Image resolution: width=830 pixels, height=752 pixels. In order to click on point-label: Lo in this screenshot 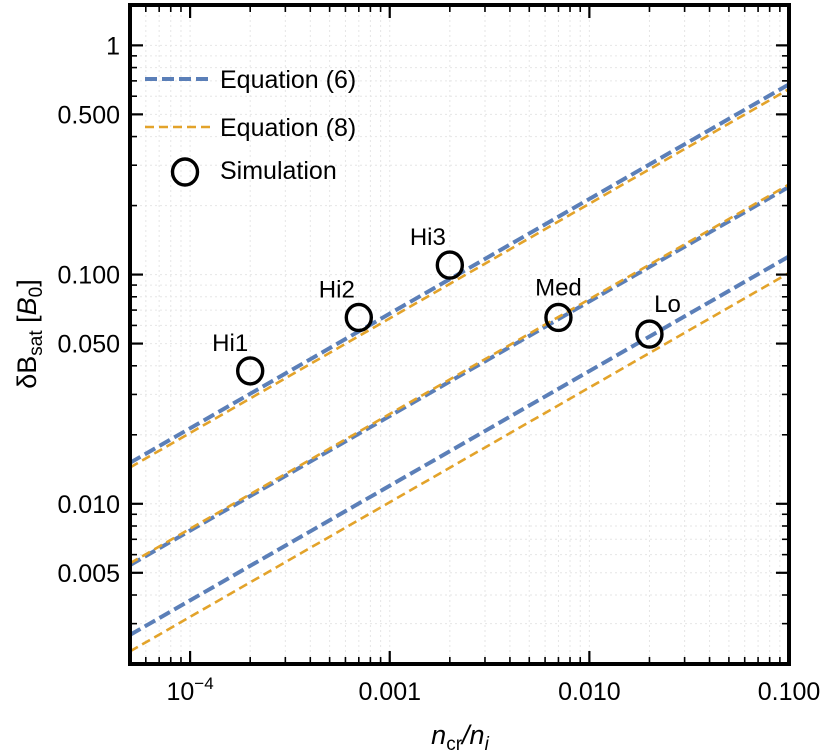, I will do `click(667, 304)`.